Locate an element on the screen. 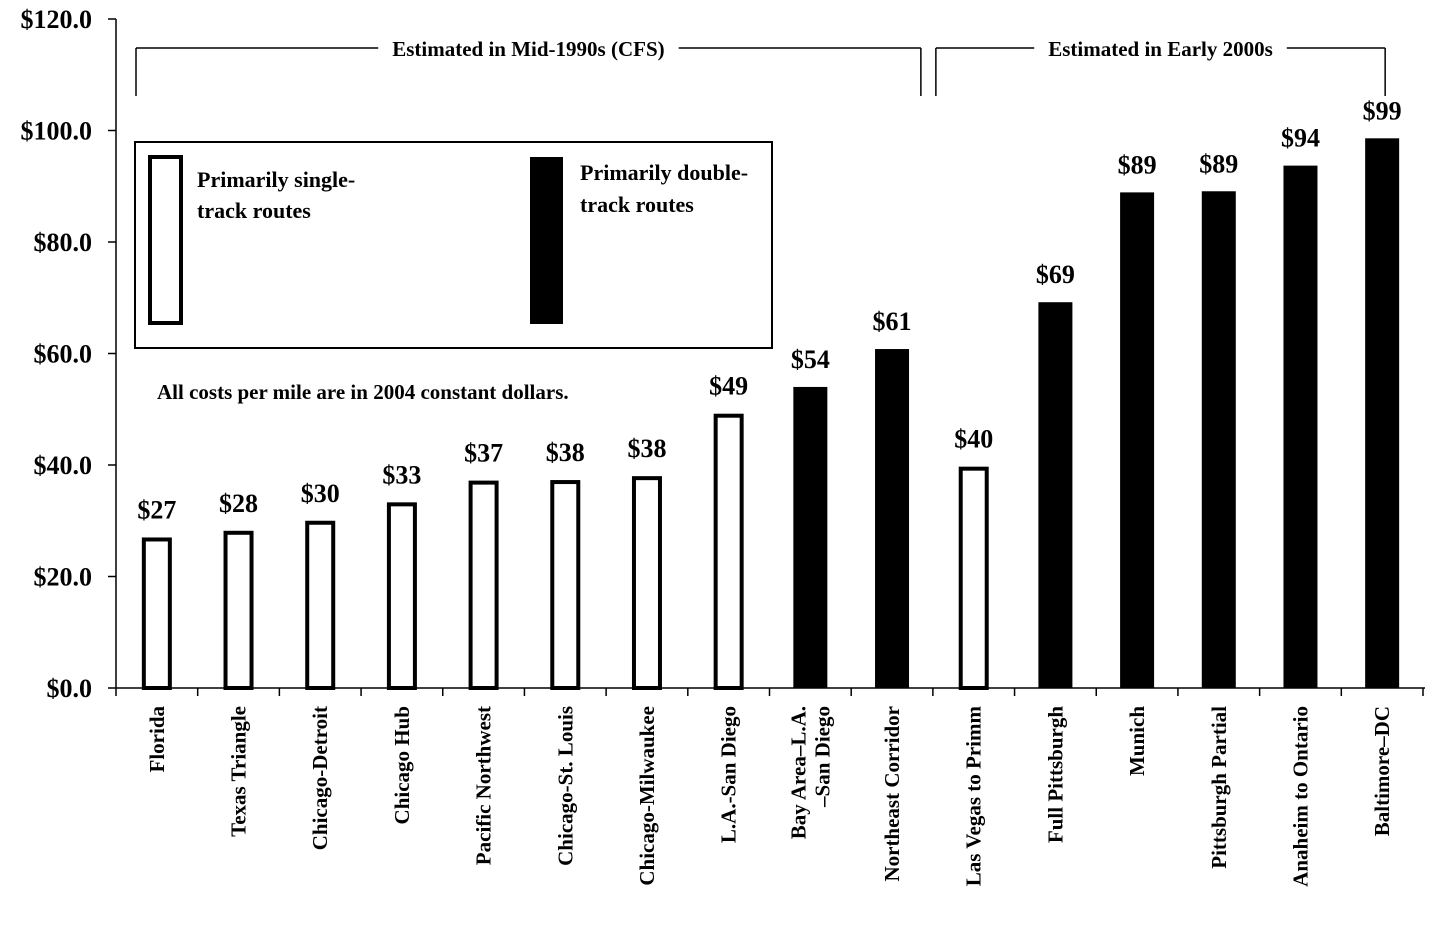 The width and height of the screenshot is (1433, 928). data-label: $33 is located at coordinates (401, 474).